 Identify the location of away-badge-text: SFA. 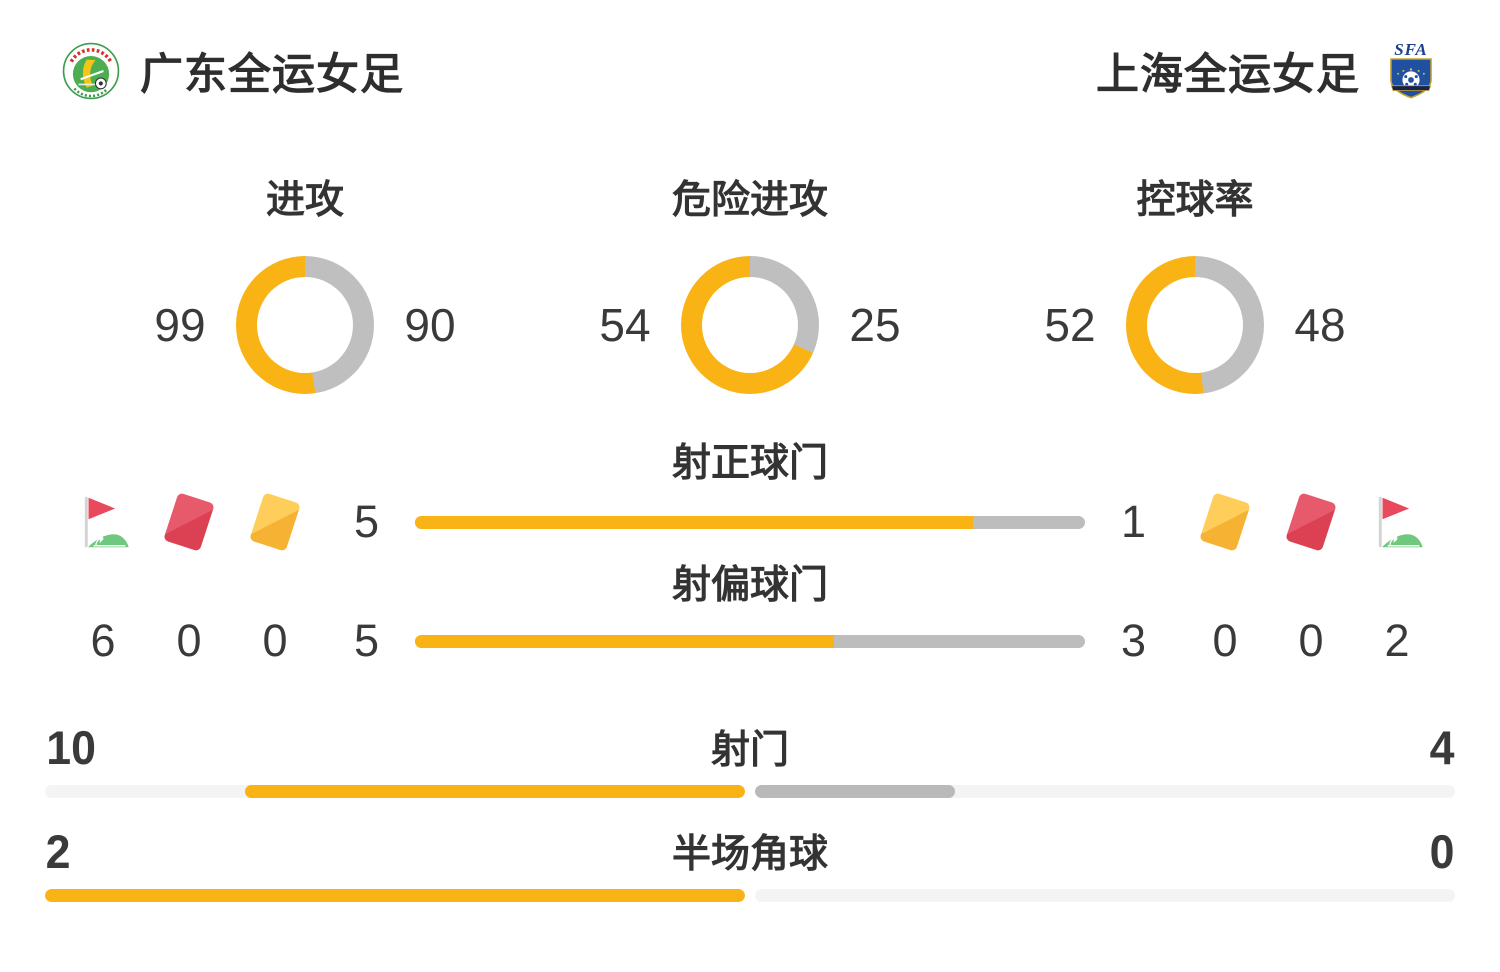
(1411, 49).